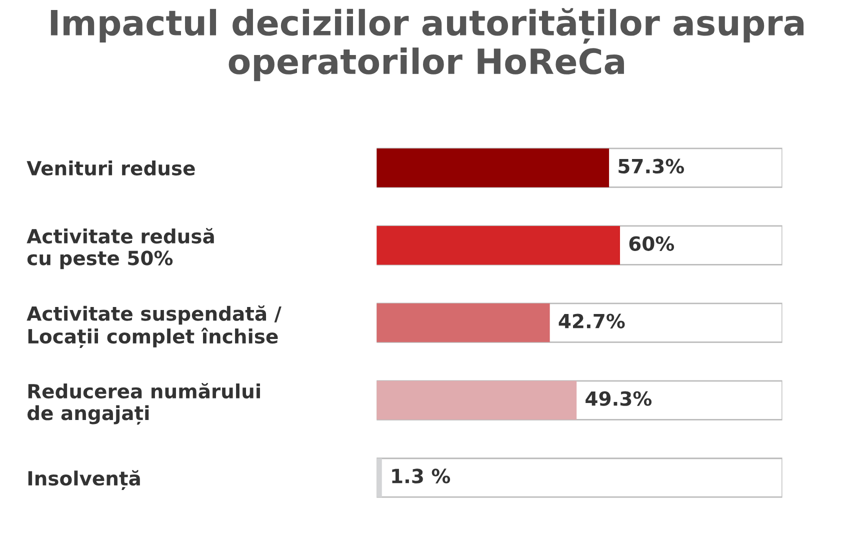 Image resolution: width=854 pixels, height=538 pixels. Describe the element at coordinates (651, 243) in the screenshot. I see `data-label: 60%` at that location.